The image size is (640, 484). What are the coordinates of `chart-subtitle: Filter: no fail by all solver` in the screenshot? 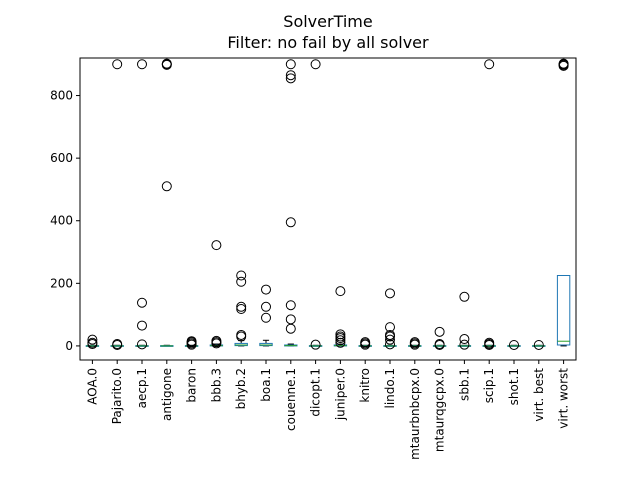 It's located at (328, 42).